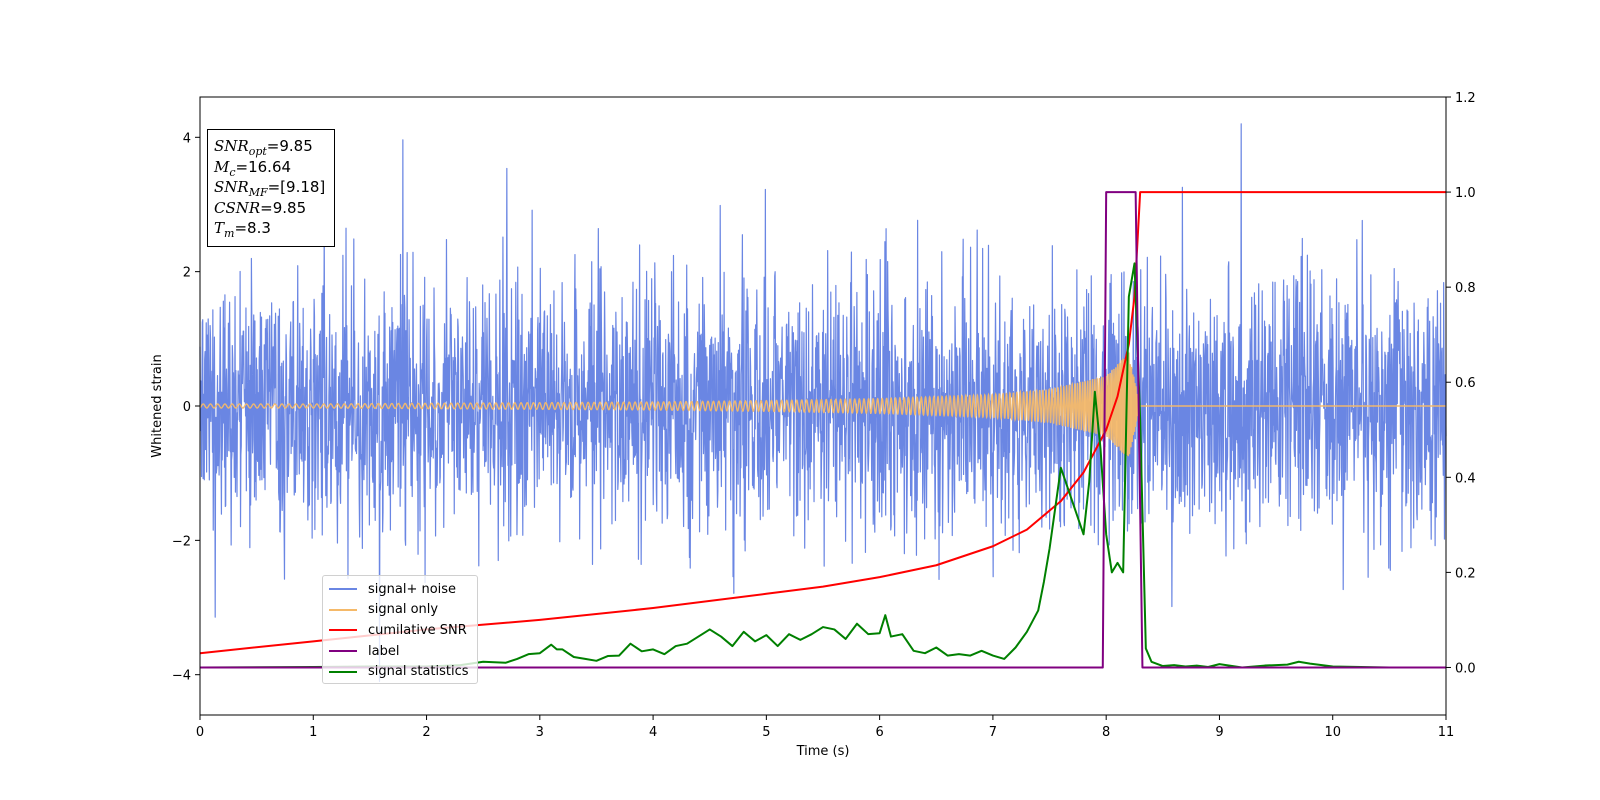 Image resolution: width=1600 pixels, height=800 pixels. I want to click on x-tick-label: 9, so click(1219, 732).